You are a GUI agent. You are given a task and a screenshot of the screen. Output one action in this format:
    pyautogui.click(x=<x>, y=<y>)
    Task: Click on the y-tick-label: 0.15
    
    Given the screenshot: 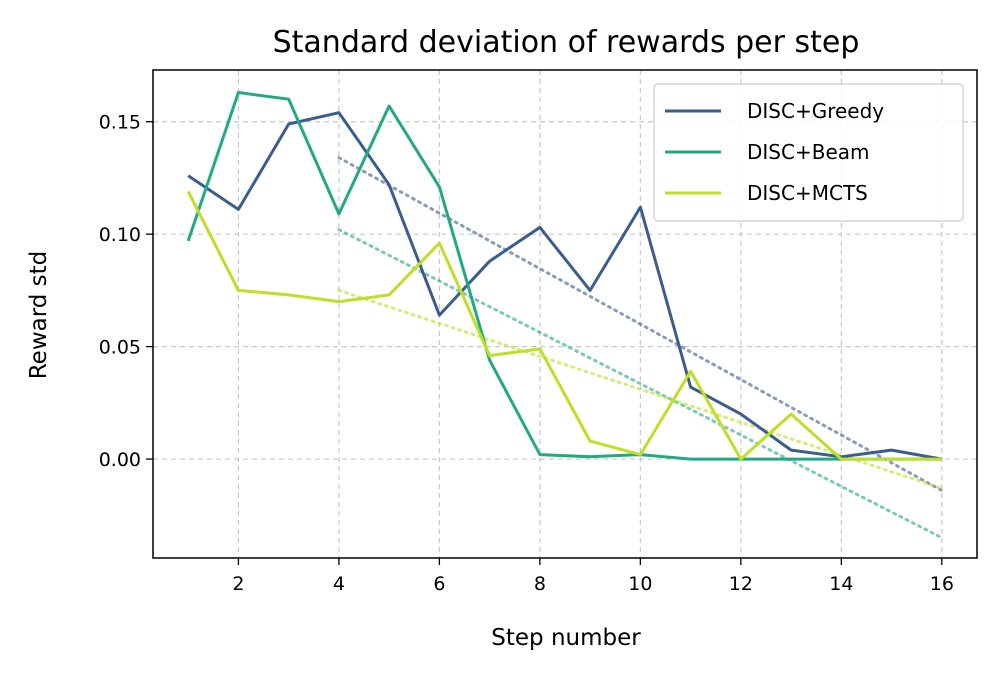 What is the action you would take?
    pyautogui.click(x=120, y=123)
    